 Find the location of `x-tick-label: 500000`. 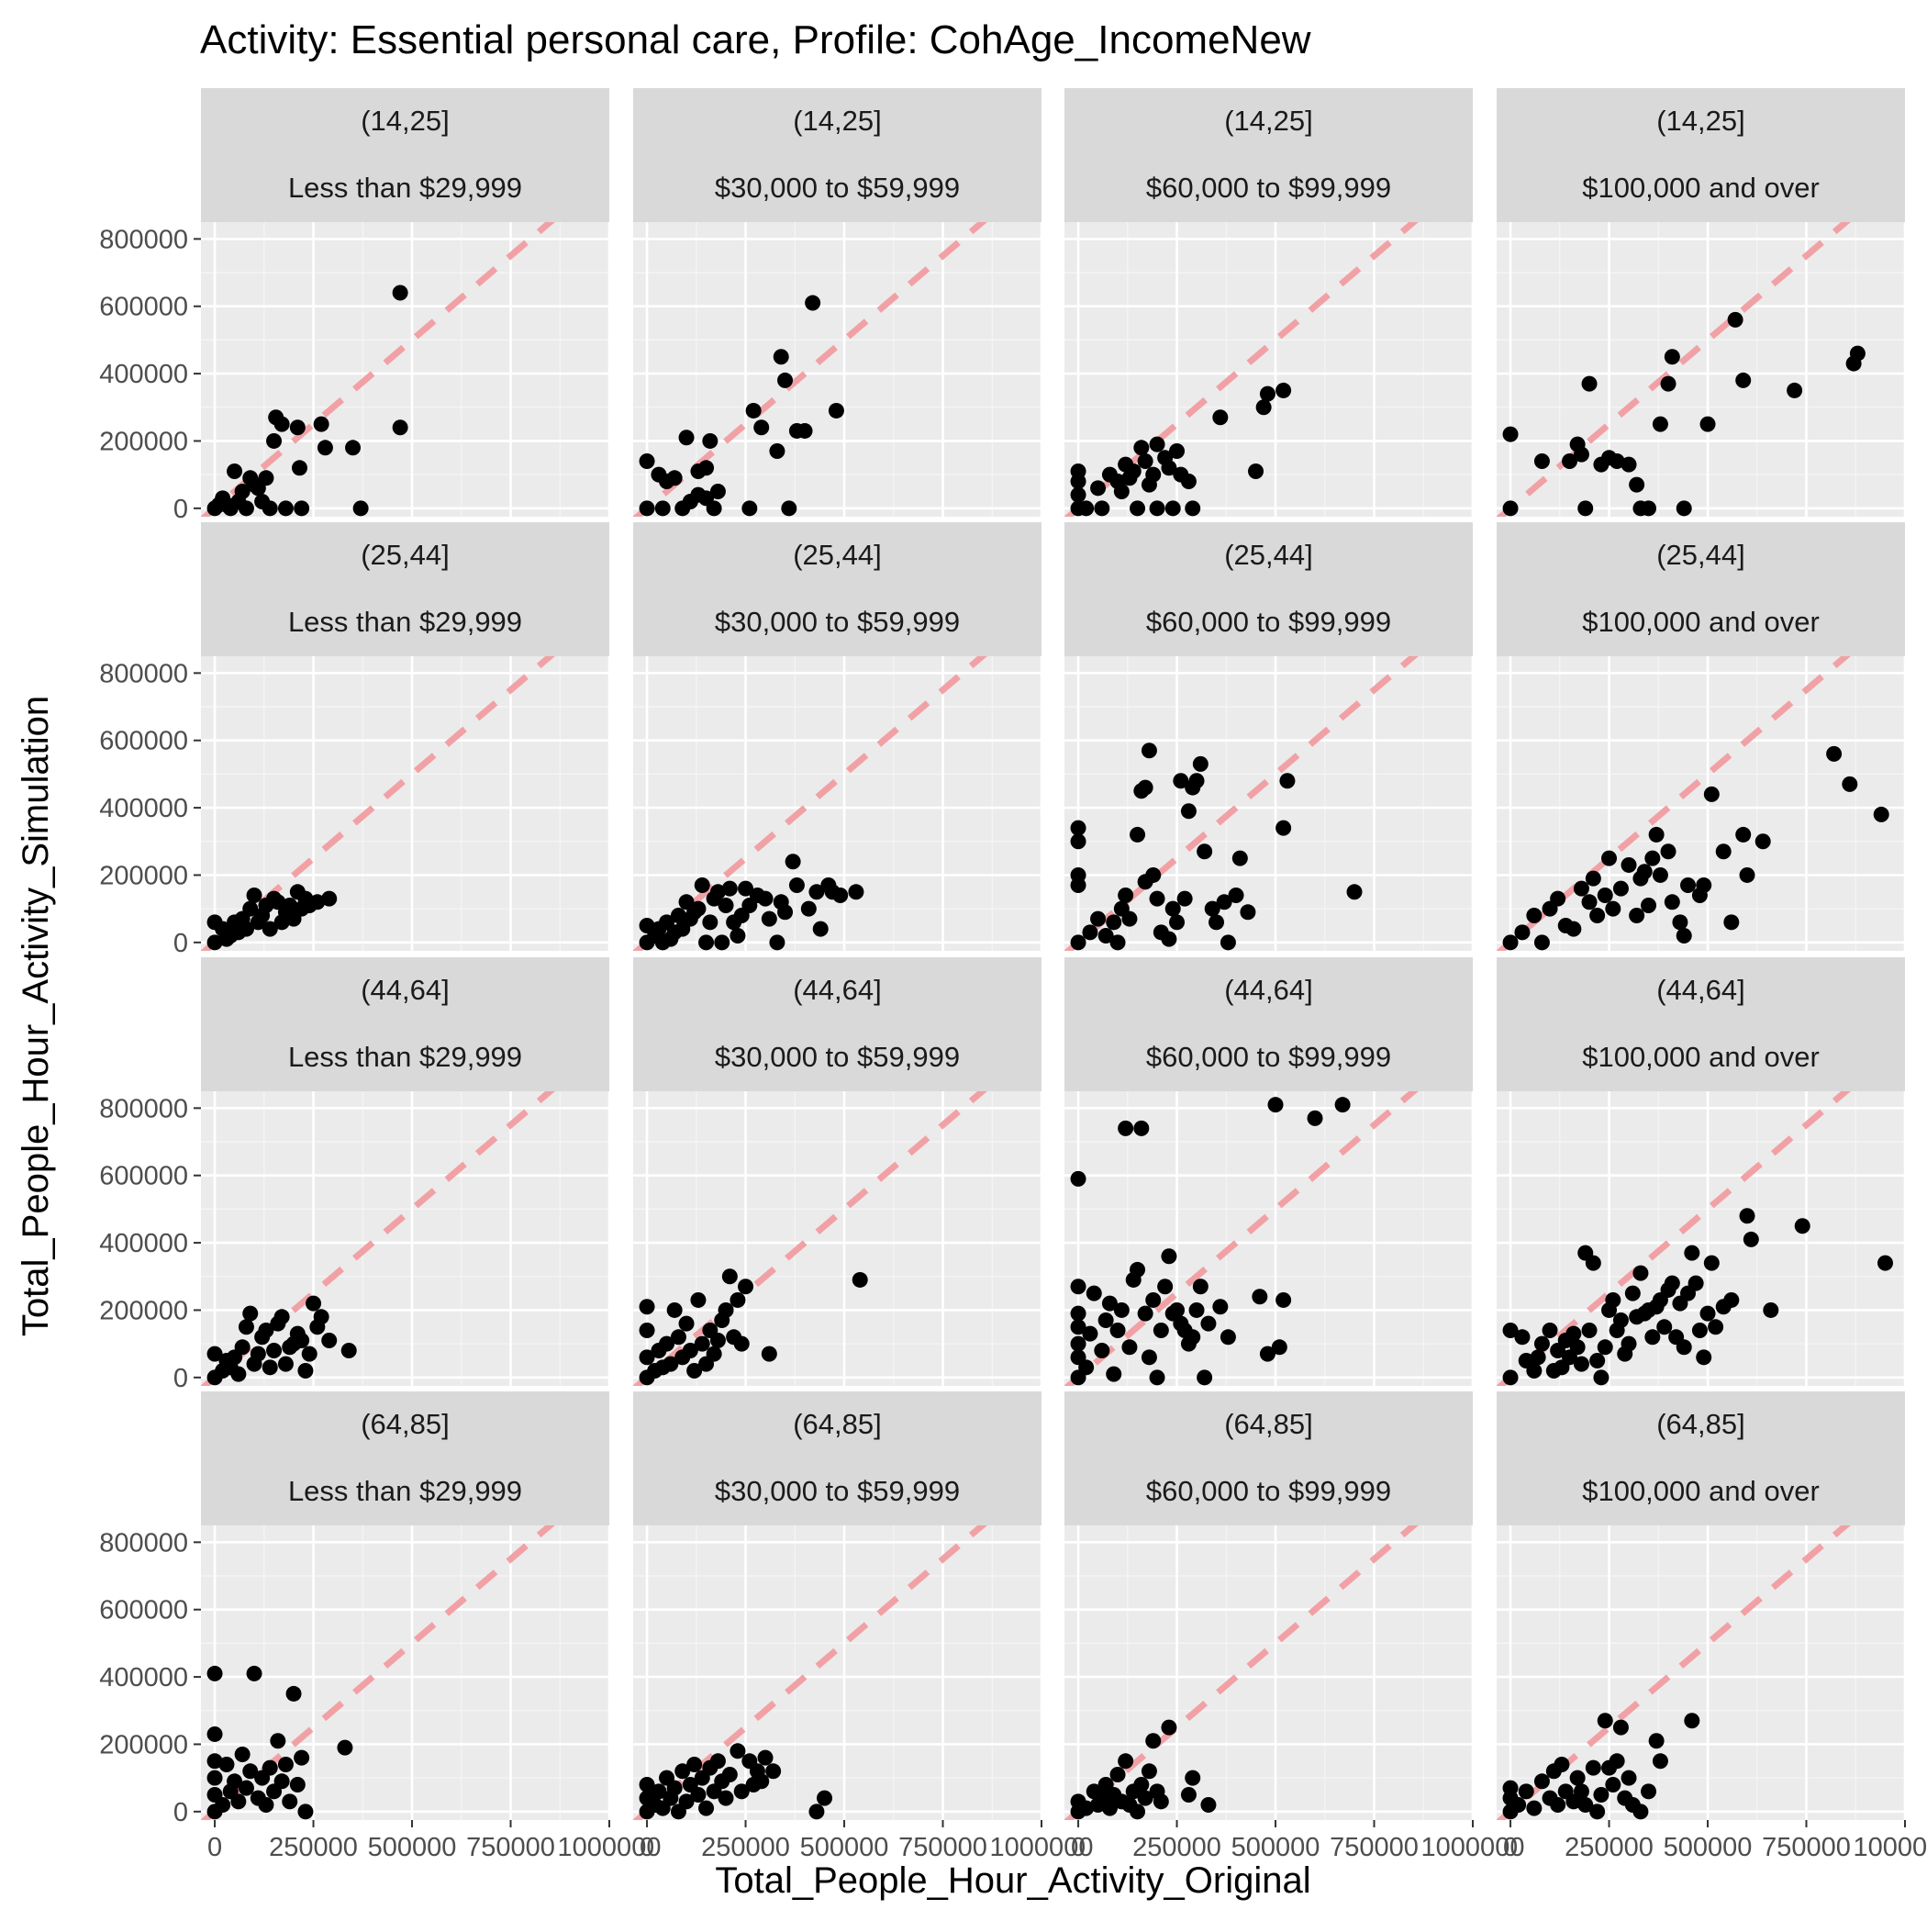

x-tick-label: 500000 is located at coordinates (412, 1847).